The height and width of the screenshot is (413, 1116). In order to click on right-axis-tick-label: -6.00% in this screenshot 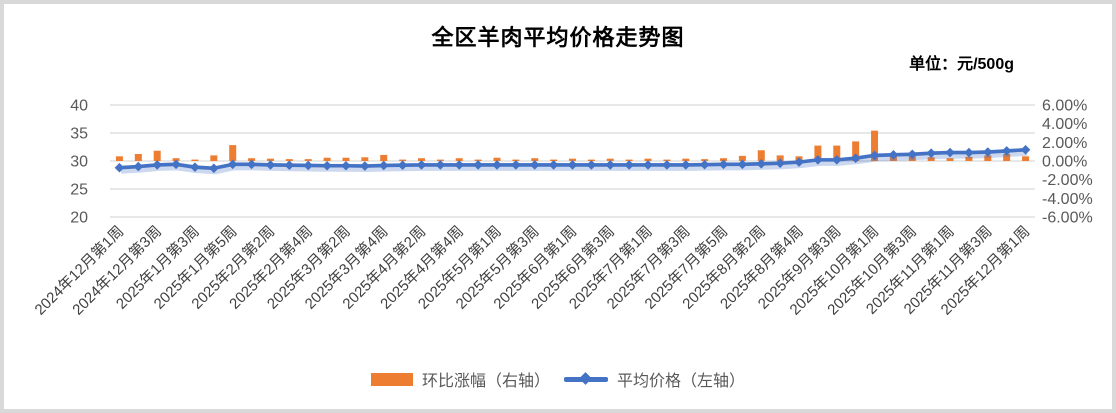, I will do `click(1067, 218)`.